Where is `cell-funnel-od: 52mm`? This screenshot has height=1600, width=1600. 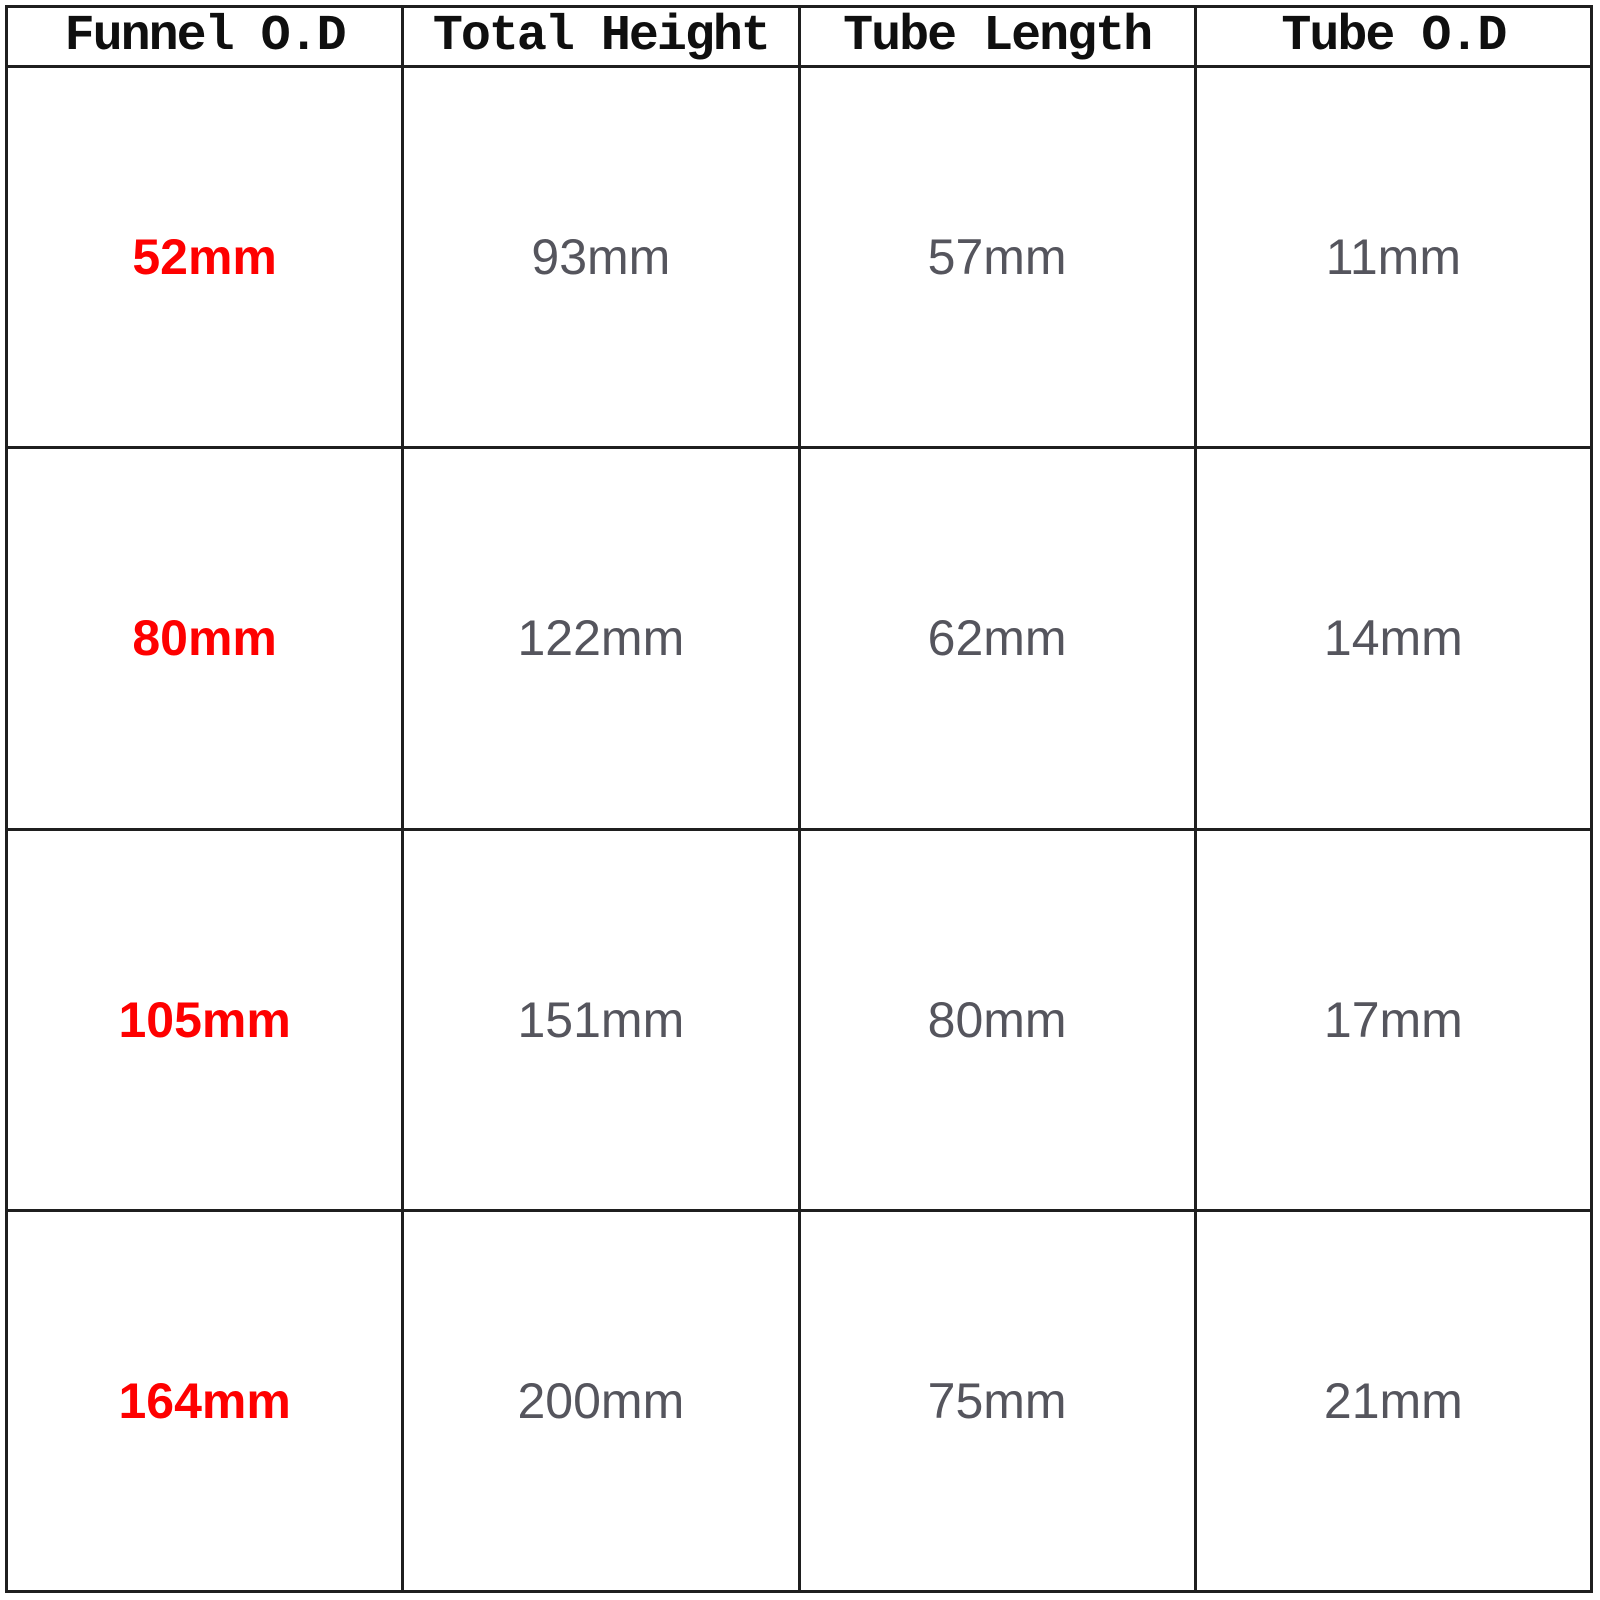 cell-funnel-od: 52mm is located at coordinates (204, 257).